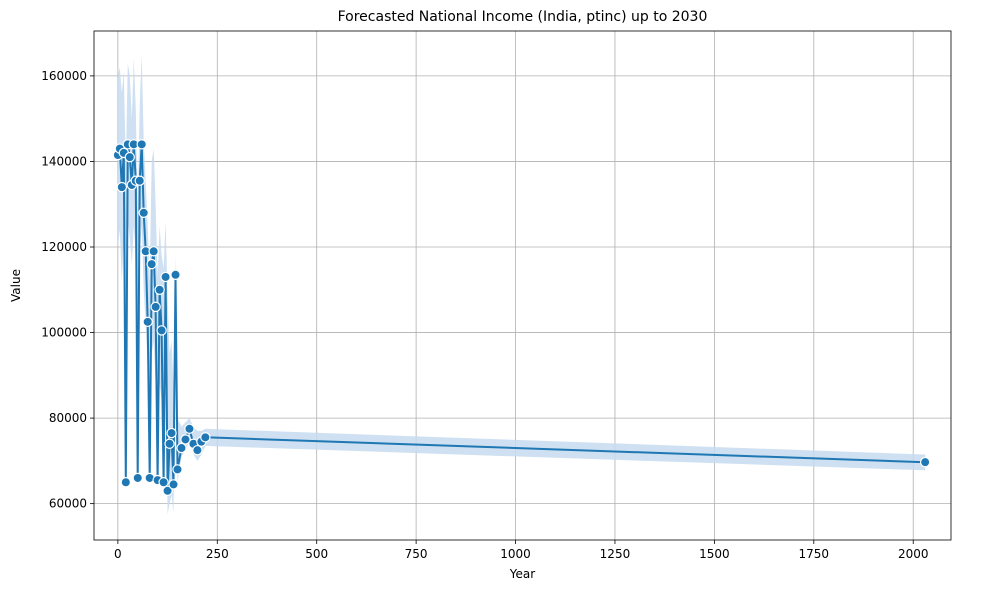 The width and height of the screenshot is (989, 590). Describe the element at coordinates (913, 554) in the screenshot. I see `x-tick-label: 2000` at that location.